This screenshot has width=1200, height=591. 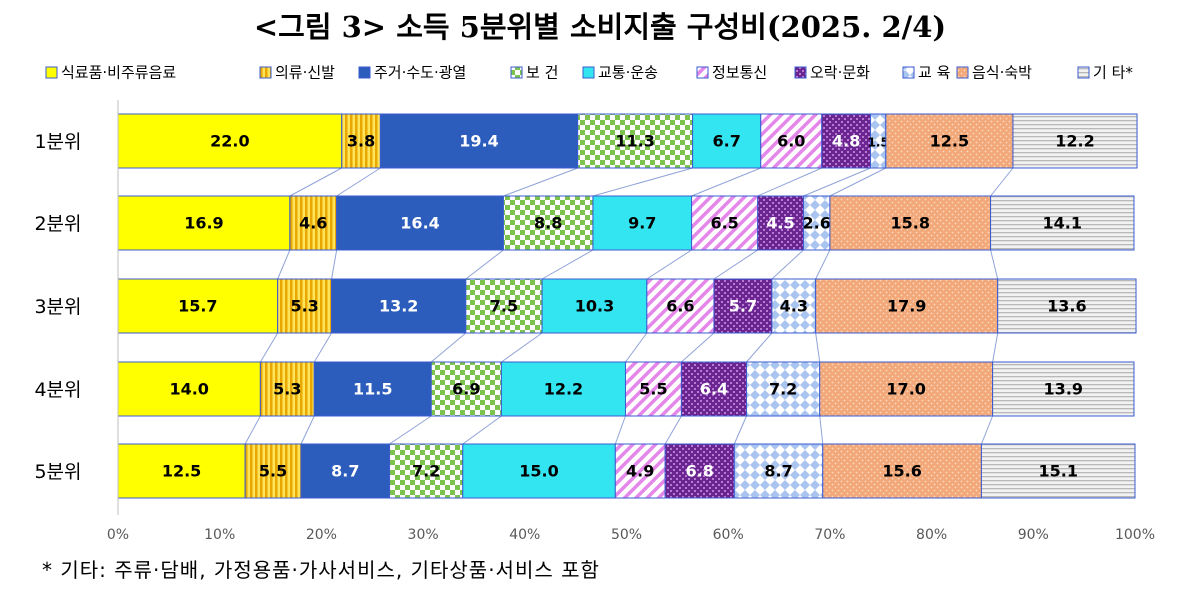 I want to click on data-label: 5.3, so click(x=304, y=306).